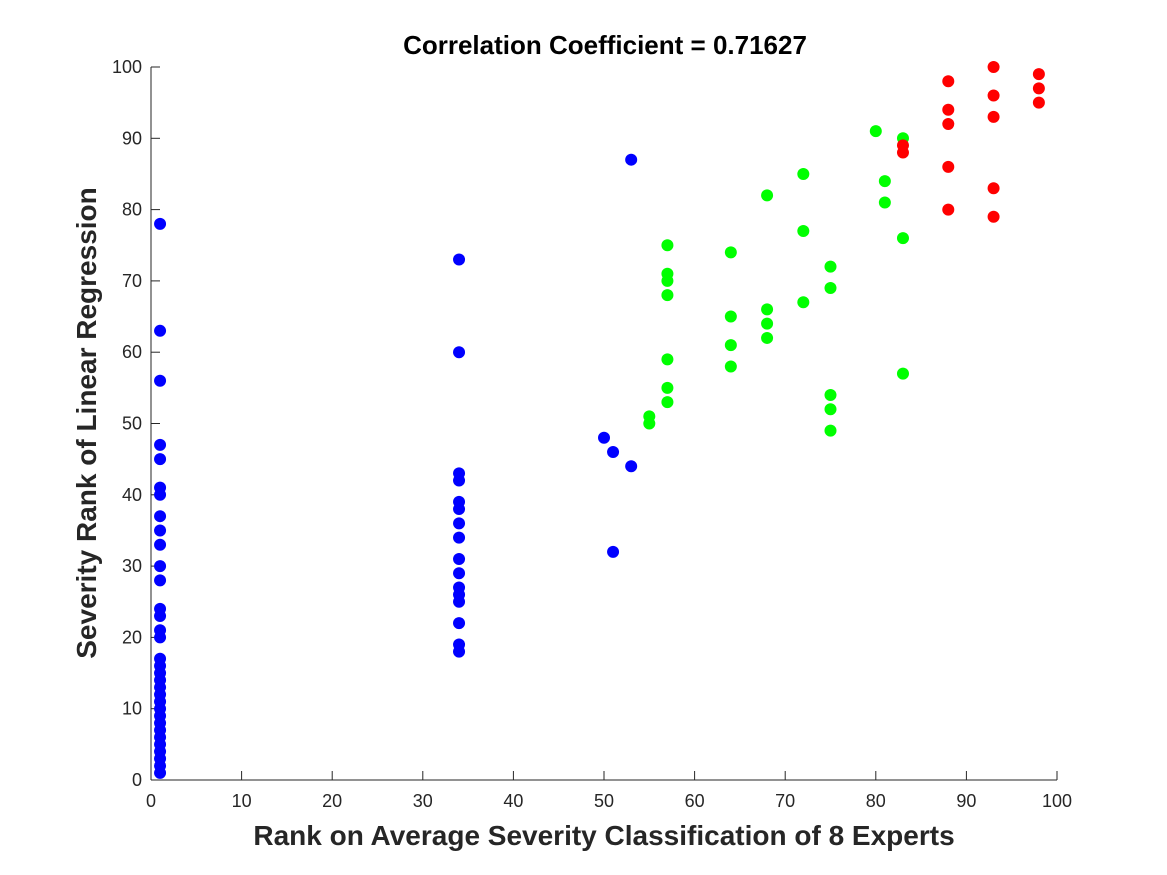 The image size is (1167, 875). Describe the element at coordinates (332, 801) in the screenshot. I see `x-tick-label: 20` at that location.